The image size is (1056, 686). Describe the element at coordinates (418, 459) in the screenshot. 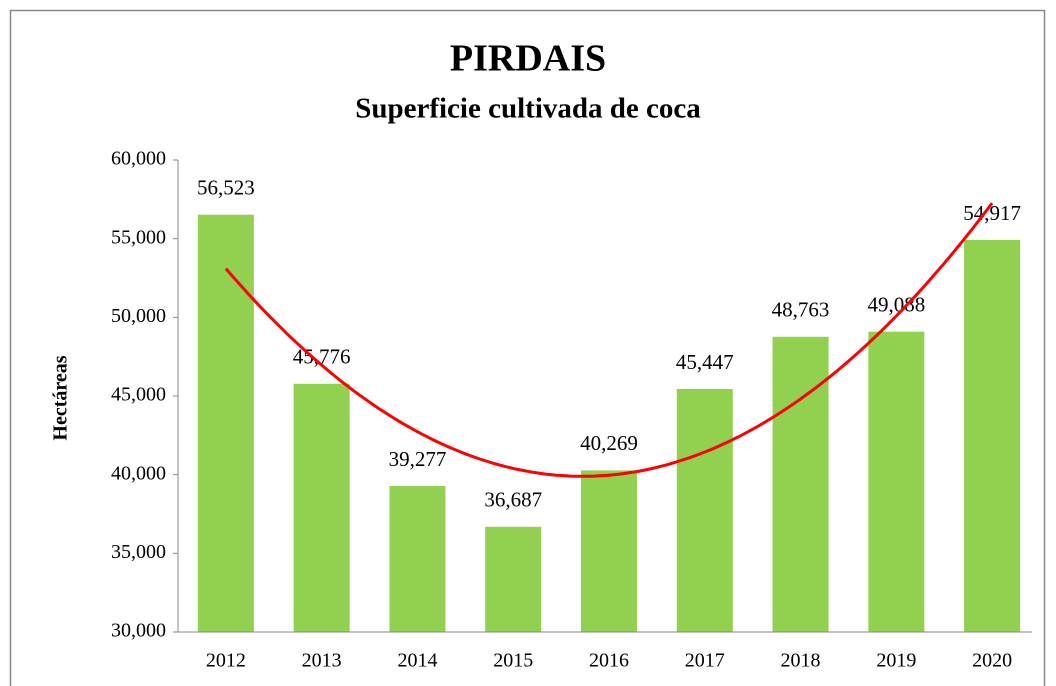

I see `value-label: 39,277` at that location.